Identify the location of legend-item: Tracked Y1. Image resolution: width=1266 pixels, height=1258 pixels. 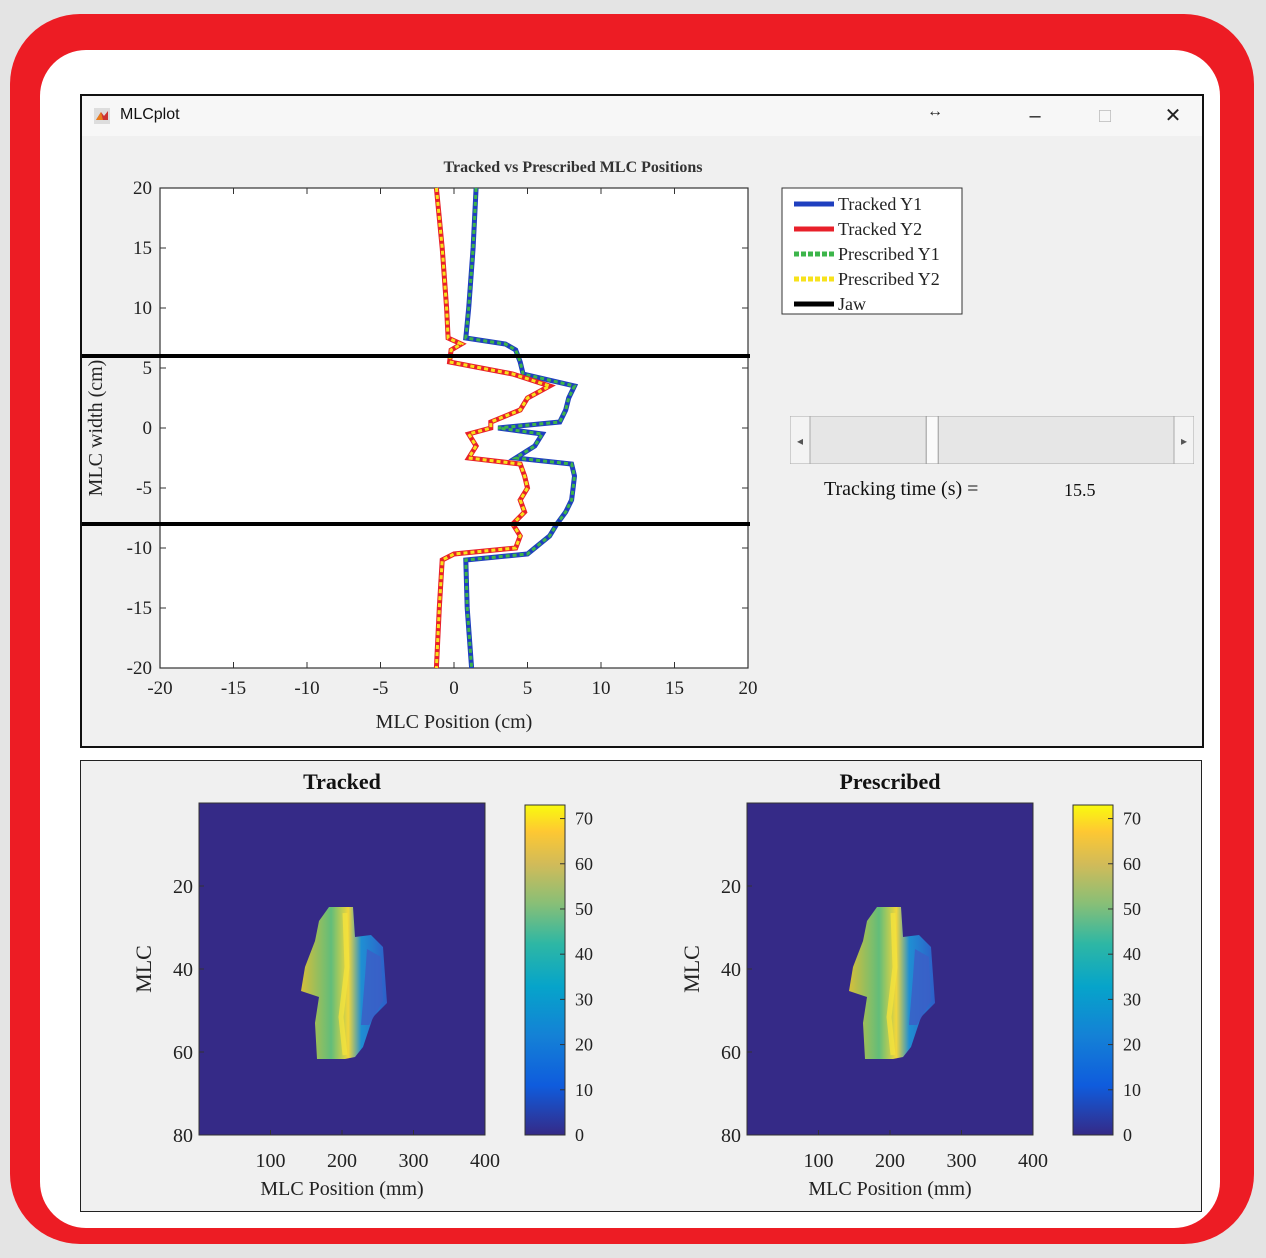
(880, 204).